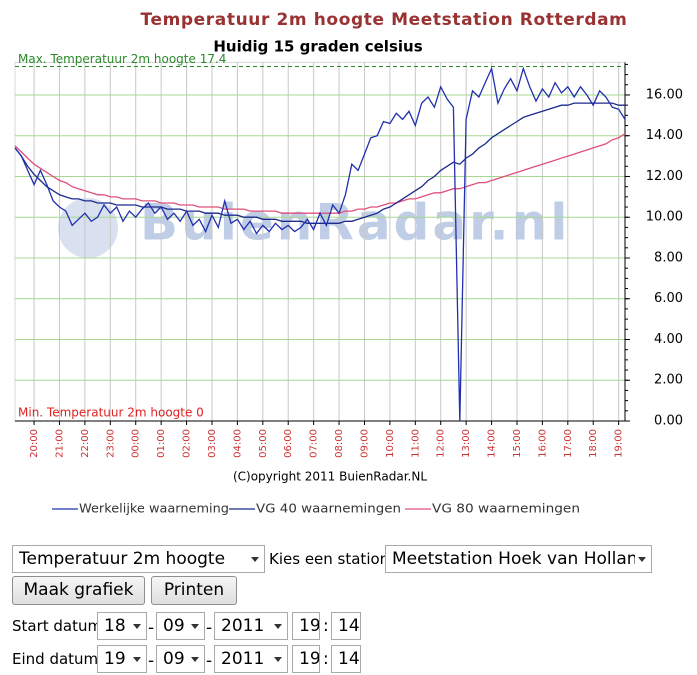 The height and width of the screenshot is (675, 697). Describe the element at coordinates (415, 443) in the screenshot. I see `x-tick-label: 11:00` at that location.